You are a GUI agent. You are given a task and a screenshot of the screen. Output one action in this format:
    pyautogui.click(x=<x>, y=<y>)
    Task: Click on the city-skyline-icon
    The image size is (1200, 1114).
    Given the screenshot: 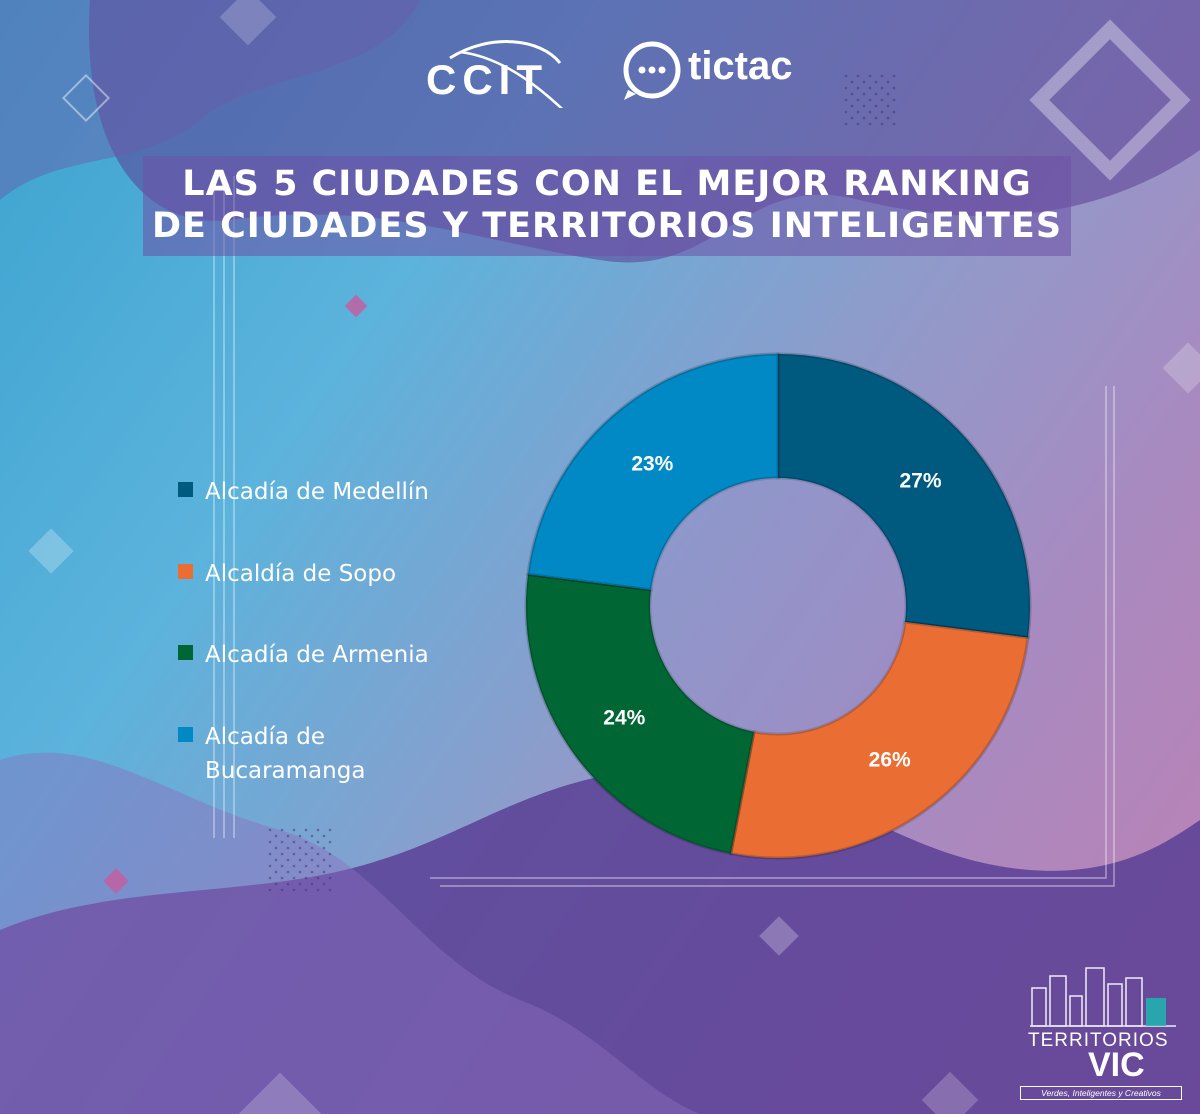 What is the action you would take?
    pyautogui.click(x=1103, y=997)
    